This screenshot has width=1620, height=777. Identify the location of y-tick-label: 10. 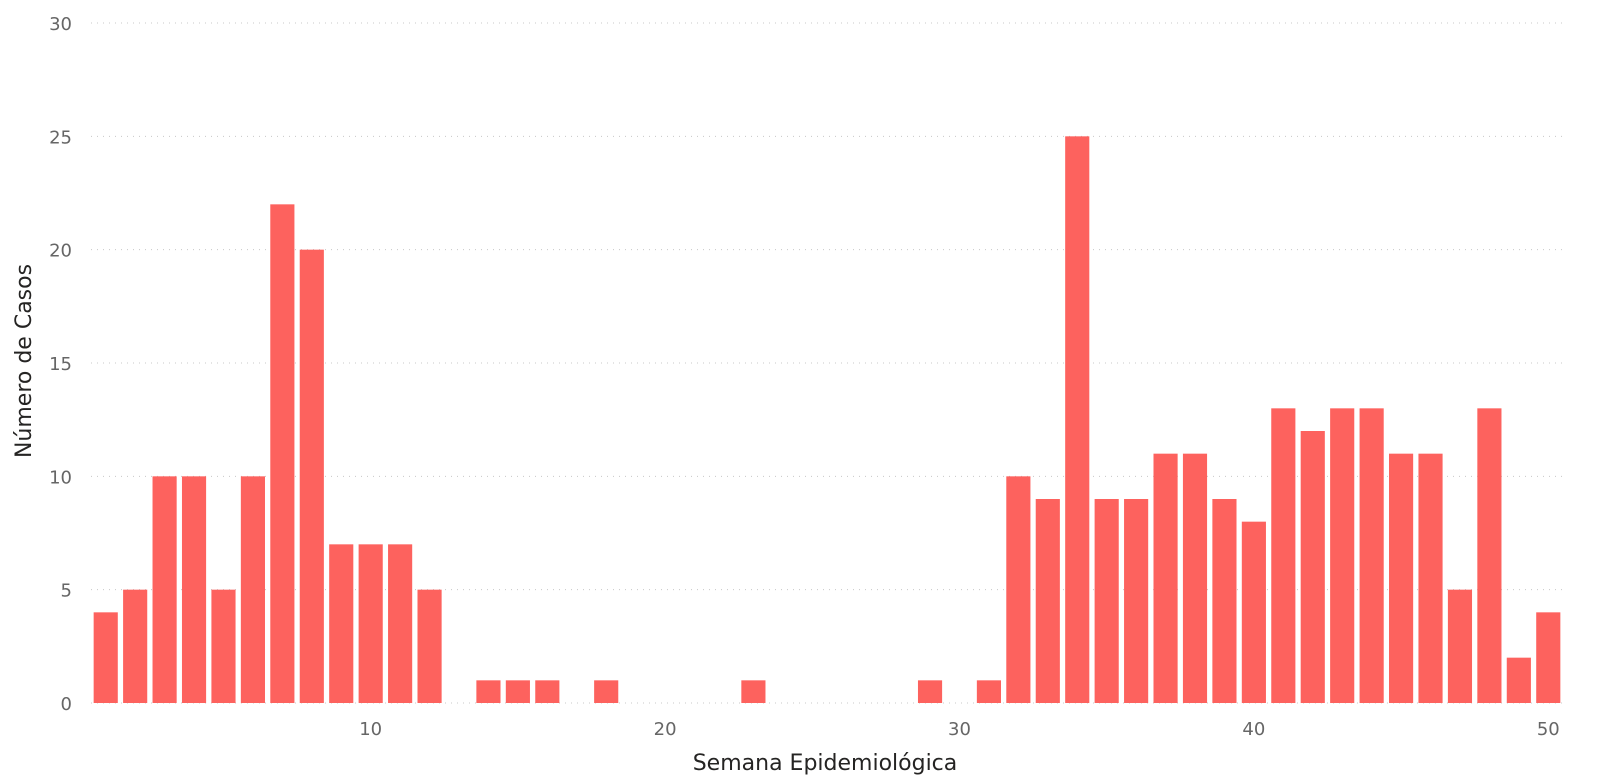
(60, 477).